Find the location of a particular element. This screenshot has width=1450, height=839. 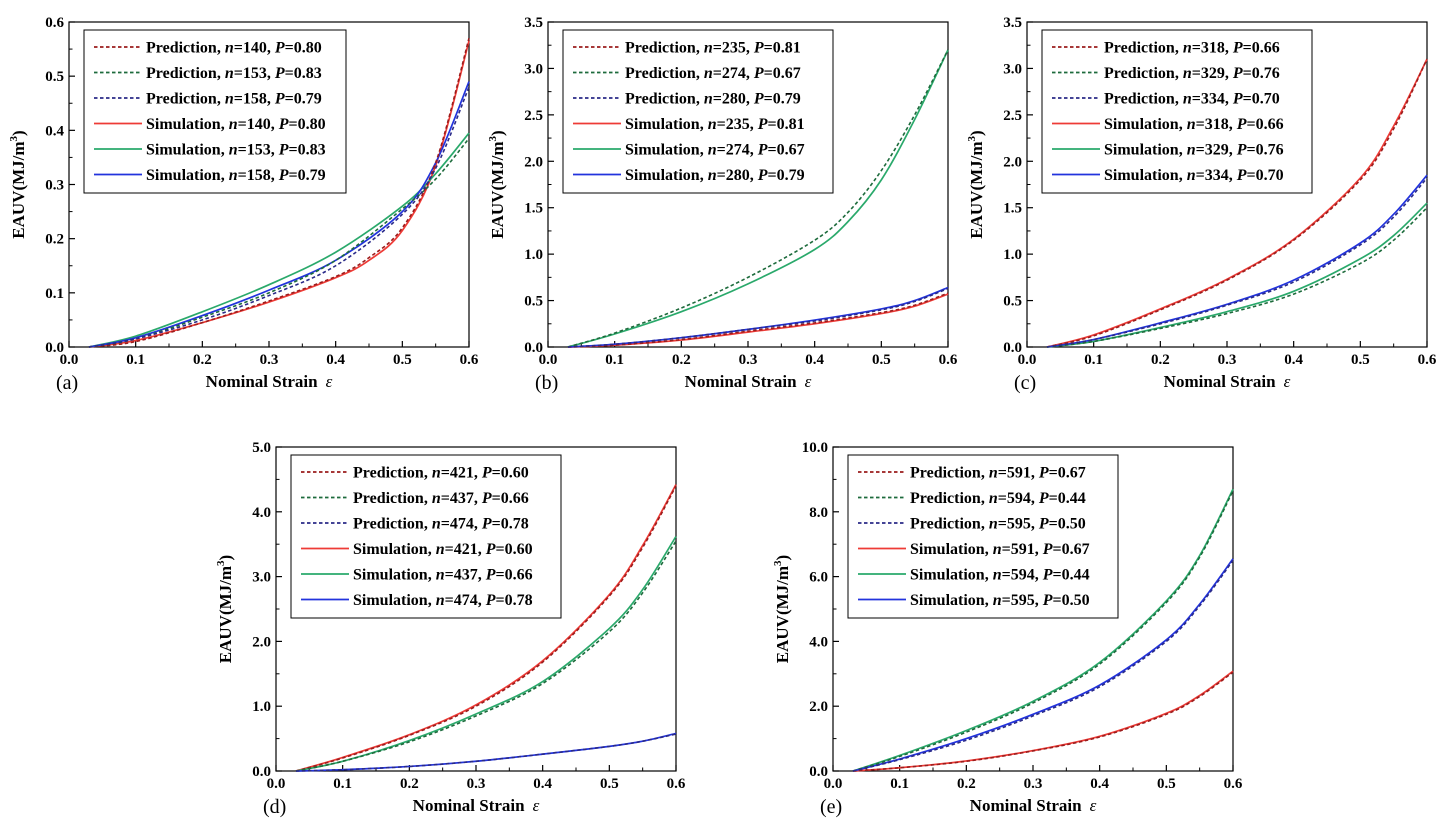

legend-entry: Prediction, n=235, P=0.81 is located at coordinates (713, 48).